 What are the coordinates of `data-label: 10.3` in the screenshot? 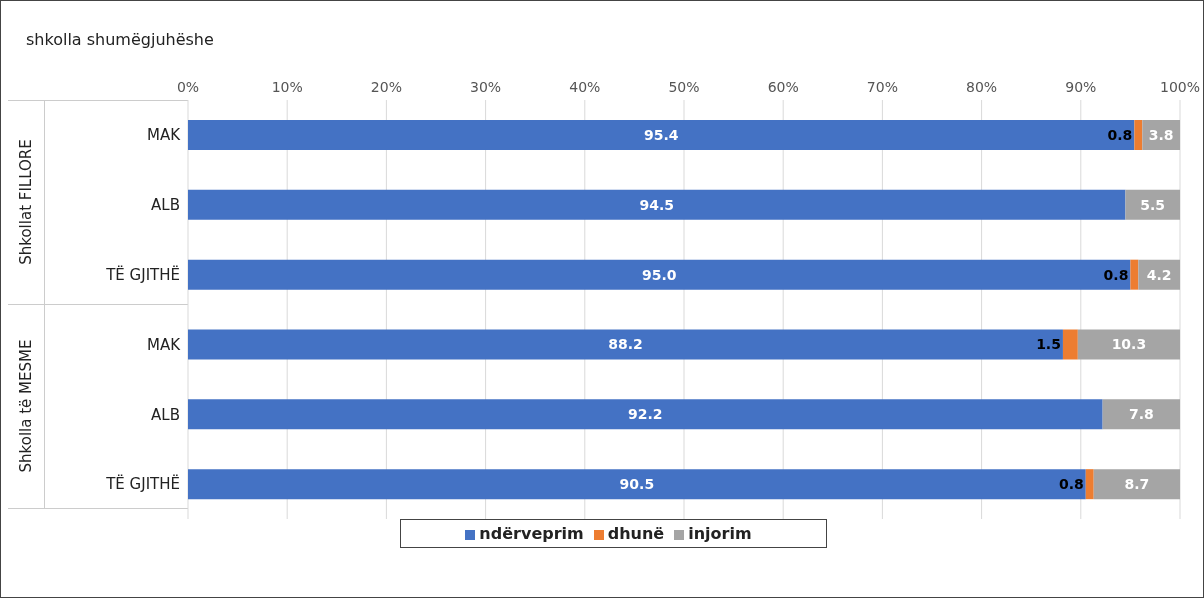 It's located at (1129, 344).